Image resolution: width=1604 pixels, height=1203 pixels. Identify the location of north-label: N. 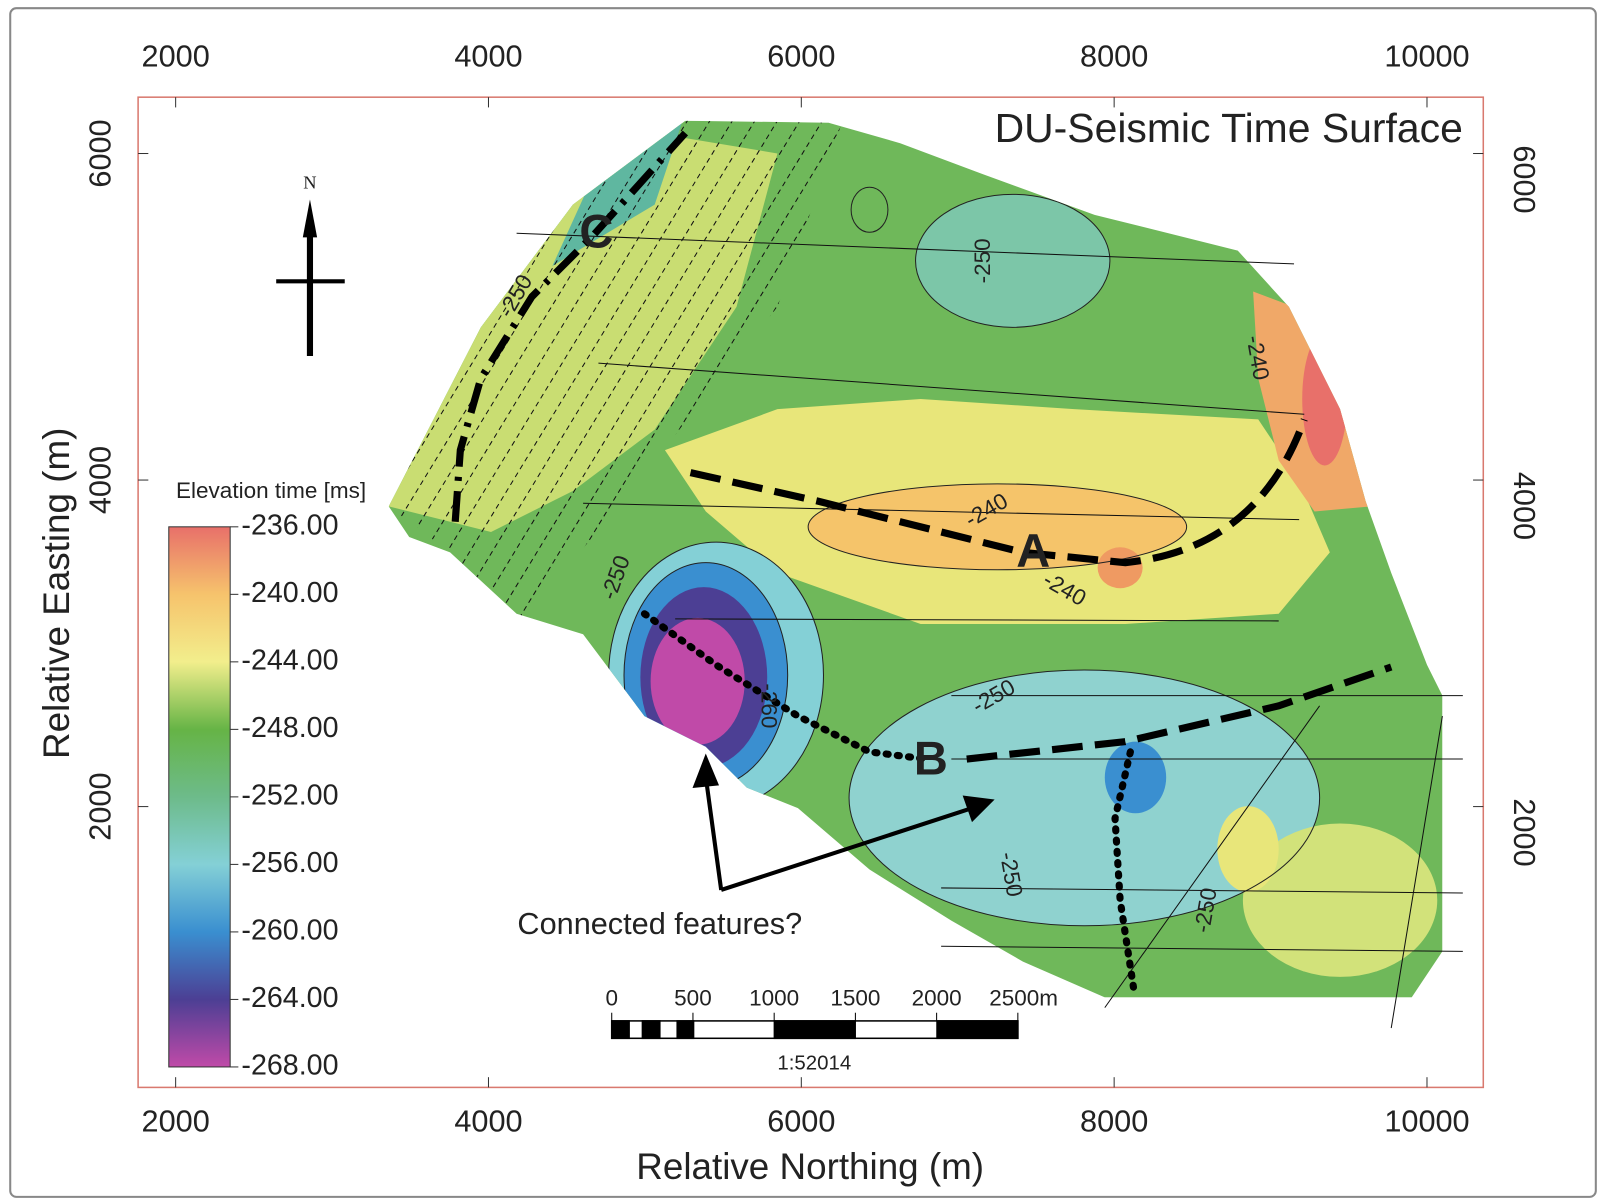
(309, 182).